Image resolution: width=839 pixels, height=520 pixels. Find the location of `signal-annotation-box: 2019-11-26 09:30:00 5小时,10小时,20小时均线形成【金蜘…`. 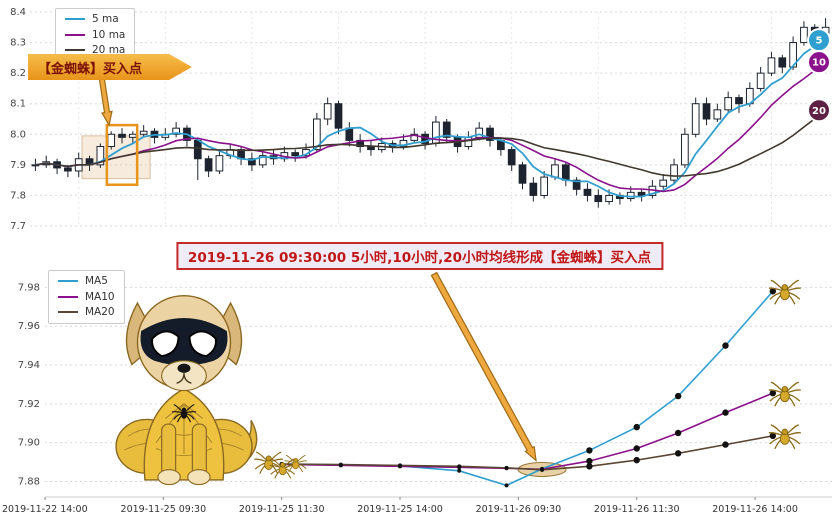

signal-annotation-box: 2019-11-26 09:30:00 5小时,10小时,20小时均线形成【金蜘… is located at coordinates (419, 256).